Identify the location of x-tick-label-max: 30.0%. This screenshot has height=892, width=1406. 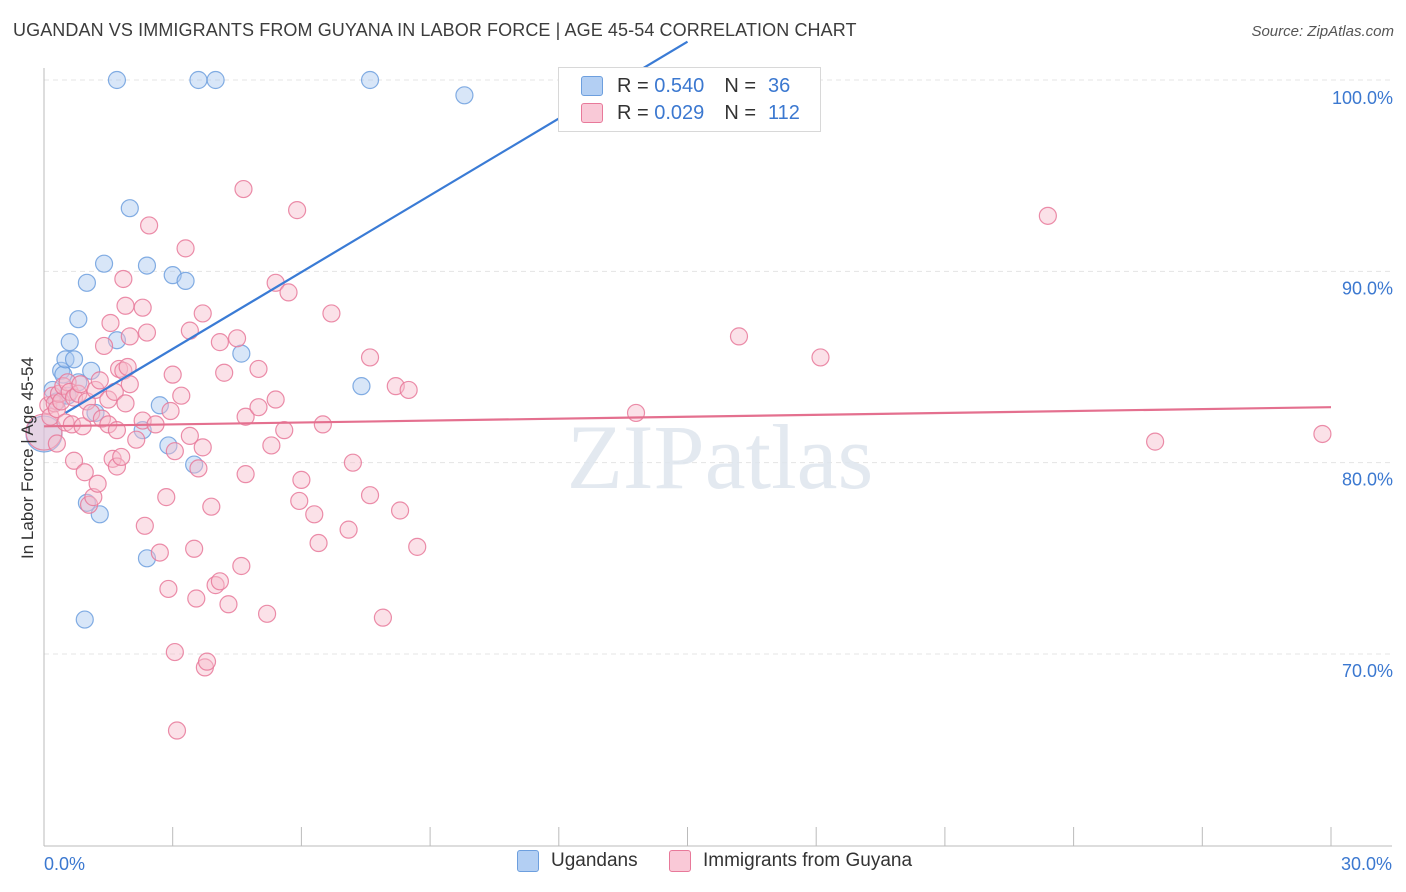
(1366, 864).